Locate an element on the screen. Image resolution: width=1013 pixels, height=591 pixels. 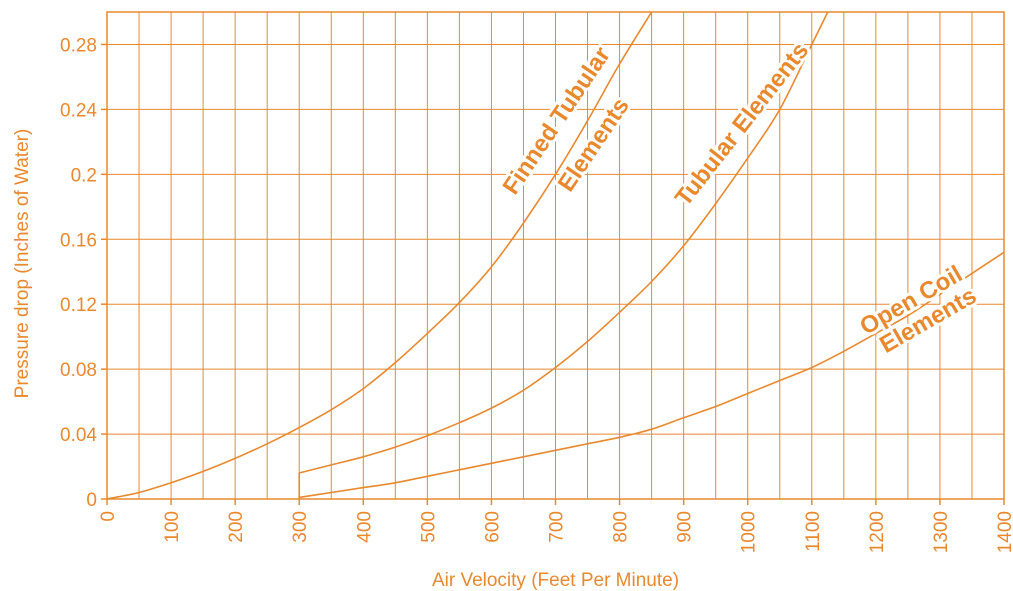
y-tick-label: 0.2 is located at coordinates (84, 175).